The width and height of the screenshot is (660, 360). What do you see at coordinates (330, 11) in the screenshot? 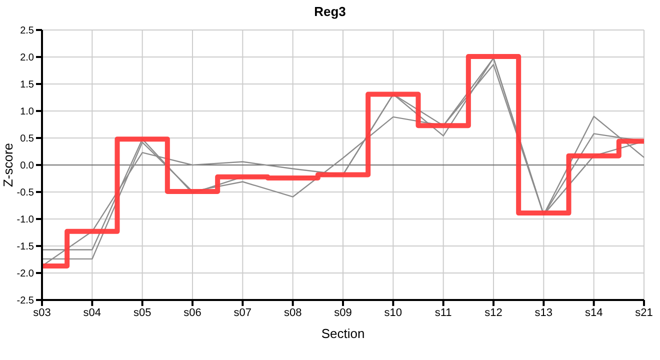
I see `chart-title: Reg3` at bounding box center [330, 11].